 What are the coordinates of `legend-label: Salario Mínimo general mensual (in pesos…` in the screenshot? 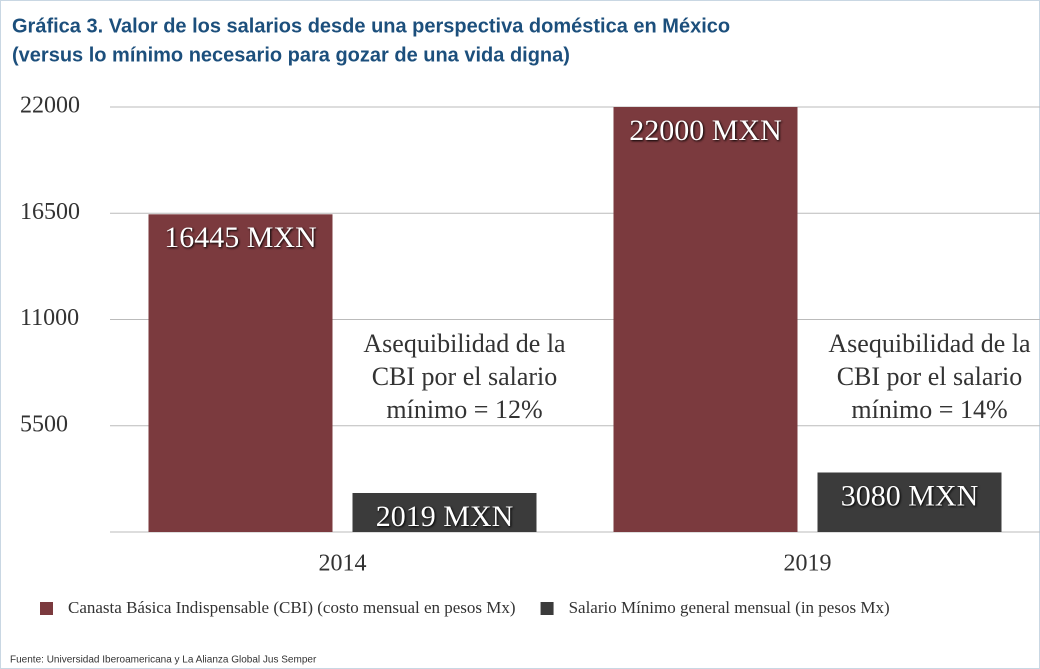 It's located at (729, 607).